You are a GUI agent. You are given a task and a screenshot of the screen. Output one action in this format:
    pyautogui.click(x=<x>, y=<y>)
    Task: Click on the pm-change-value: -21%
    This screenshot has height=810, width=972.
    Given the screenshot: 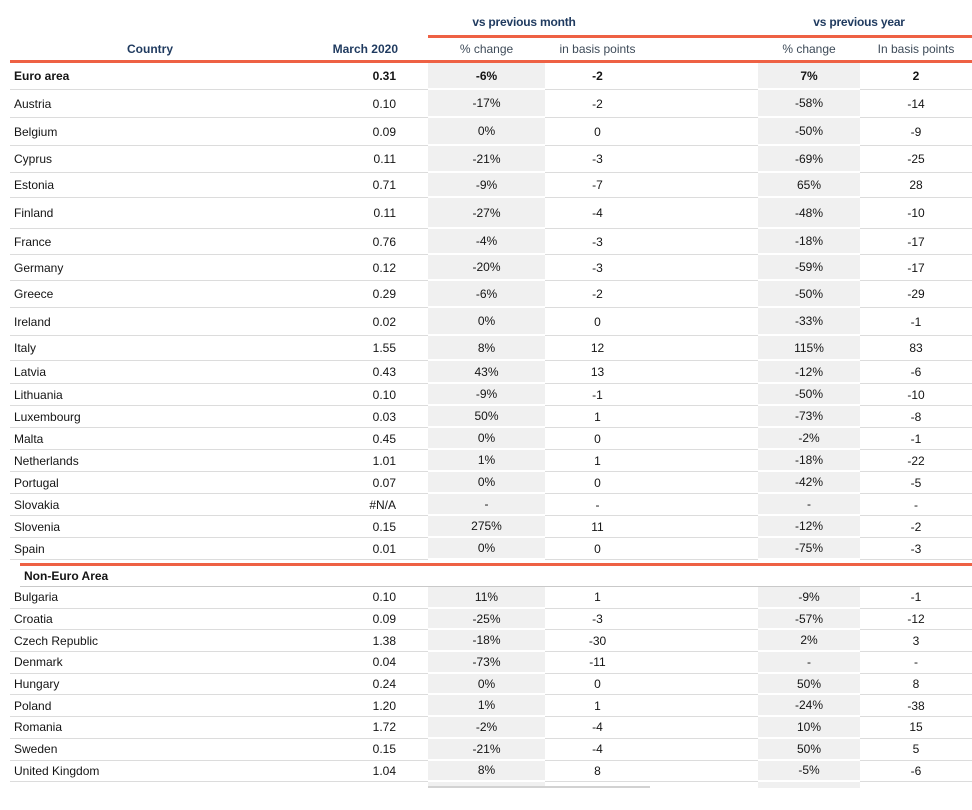 What is the action you would take?
    pyautogui.click(x=486, y=159)
    